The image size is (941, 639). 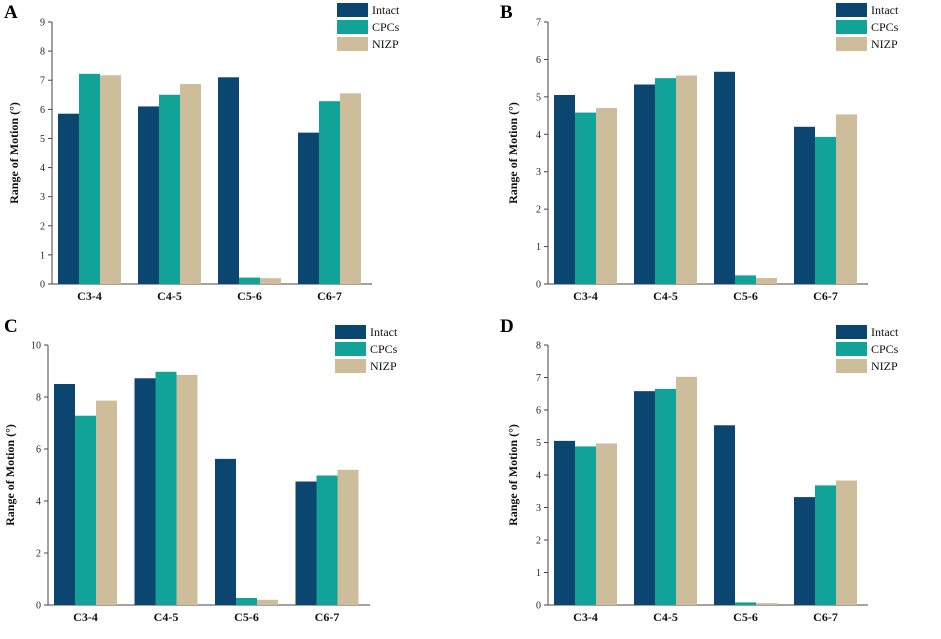 I want to click on panel-letter: B, so click(x=506, y=12).